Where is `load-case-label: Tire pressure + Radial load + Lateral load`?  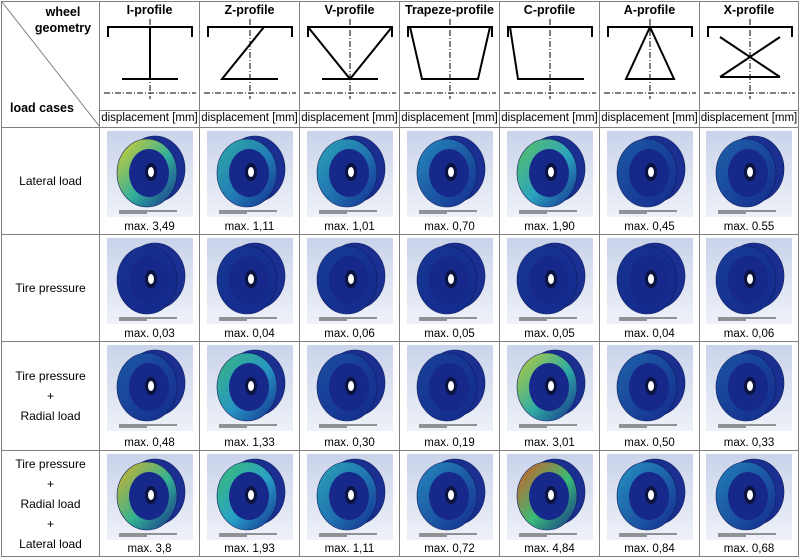 load-case-label: Tire pressure + Radial load + Lateral load is located at coordinates (50, 503).